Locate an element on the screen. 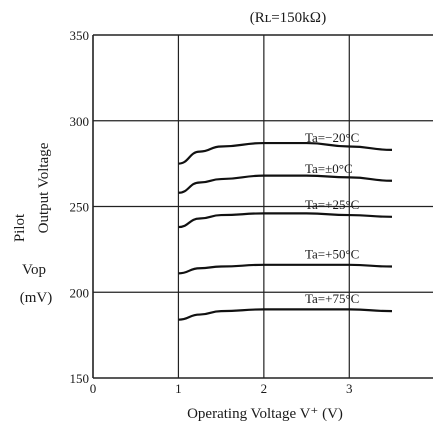 This screenshot has width=433, height=428. series-label: Ta=+75°C is located at coordinates (332, 298).